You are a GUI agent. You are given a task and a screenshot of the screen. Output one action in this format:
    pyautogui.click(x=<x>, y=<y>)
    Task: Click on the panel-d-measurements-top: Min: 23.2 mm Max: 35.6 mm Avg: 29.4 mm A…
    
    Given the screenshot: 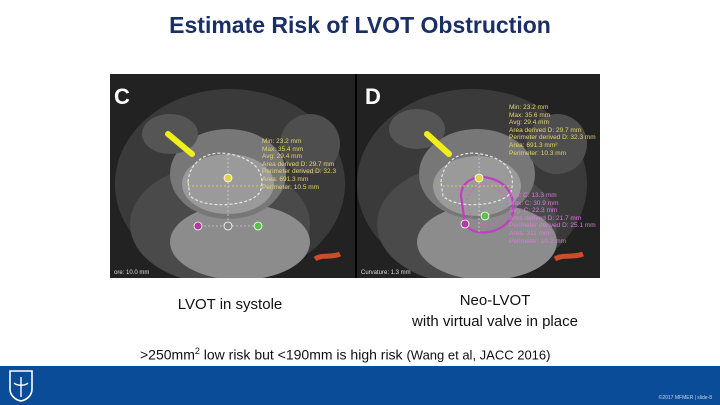 What is the action you would take?
    pyautogui.click(x=552, y=130)
    